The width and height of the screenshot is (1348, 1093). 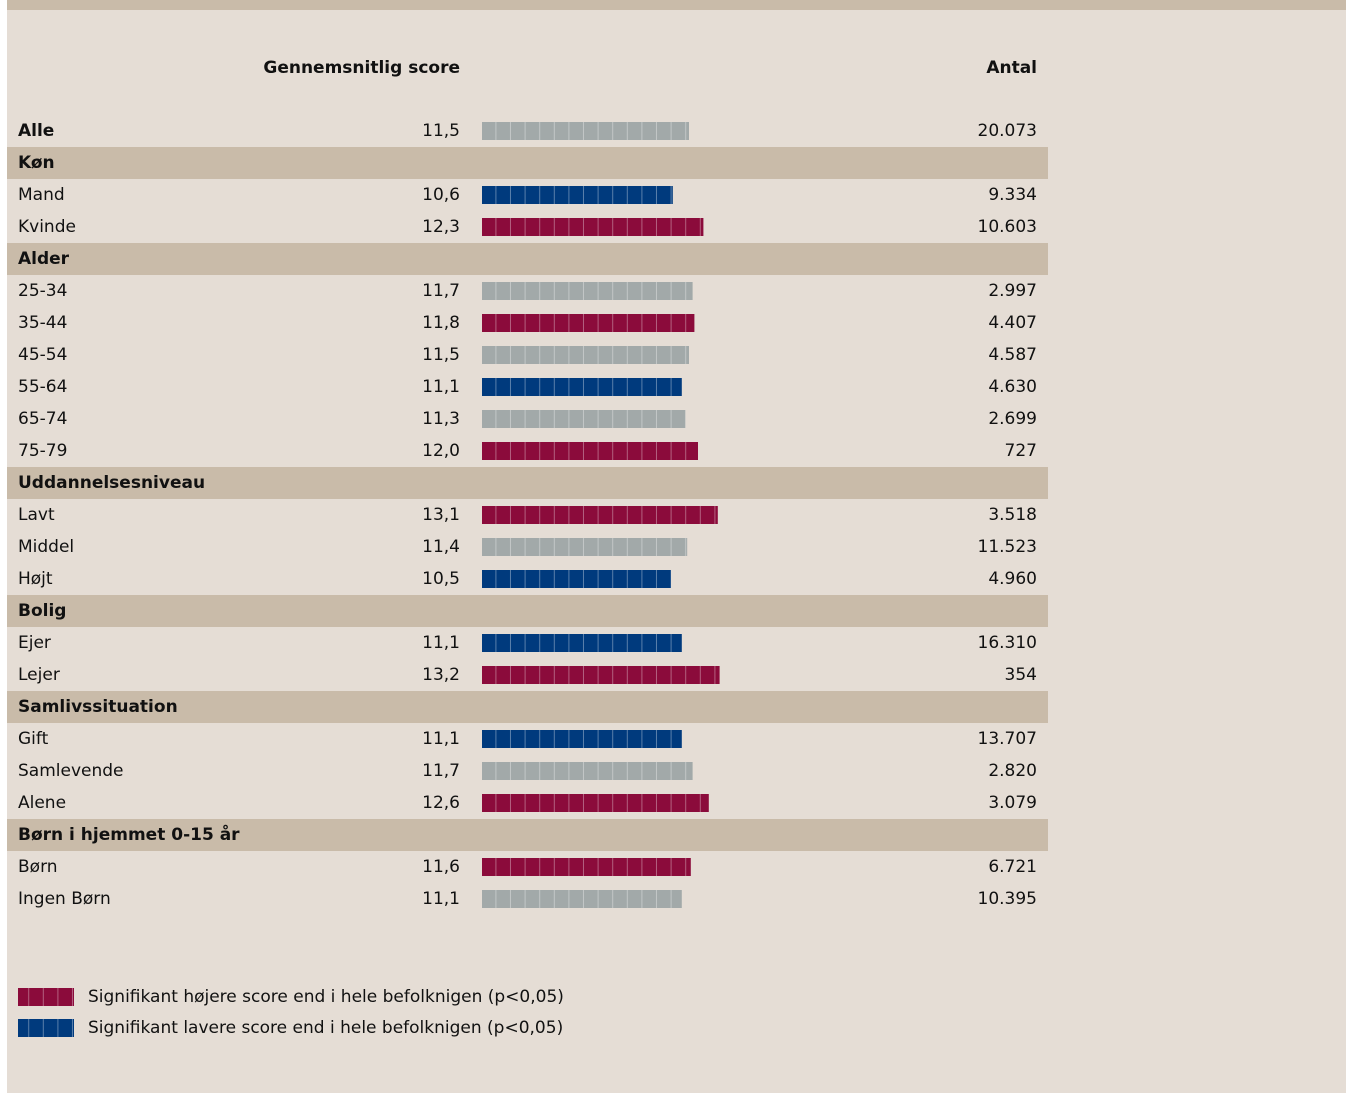 I want to click on row-label: 25-34, so click(x=42, y=291).